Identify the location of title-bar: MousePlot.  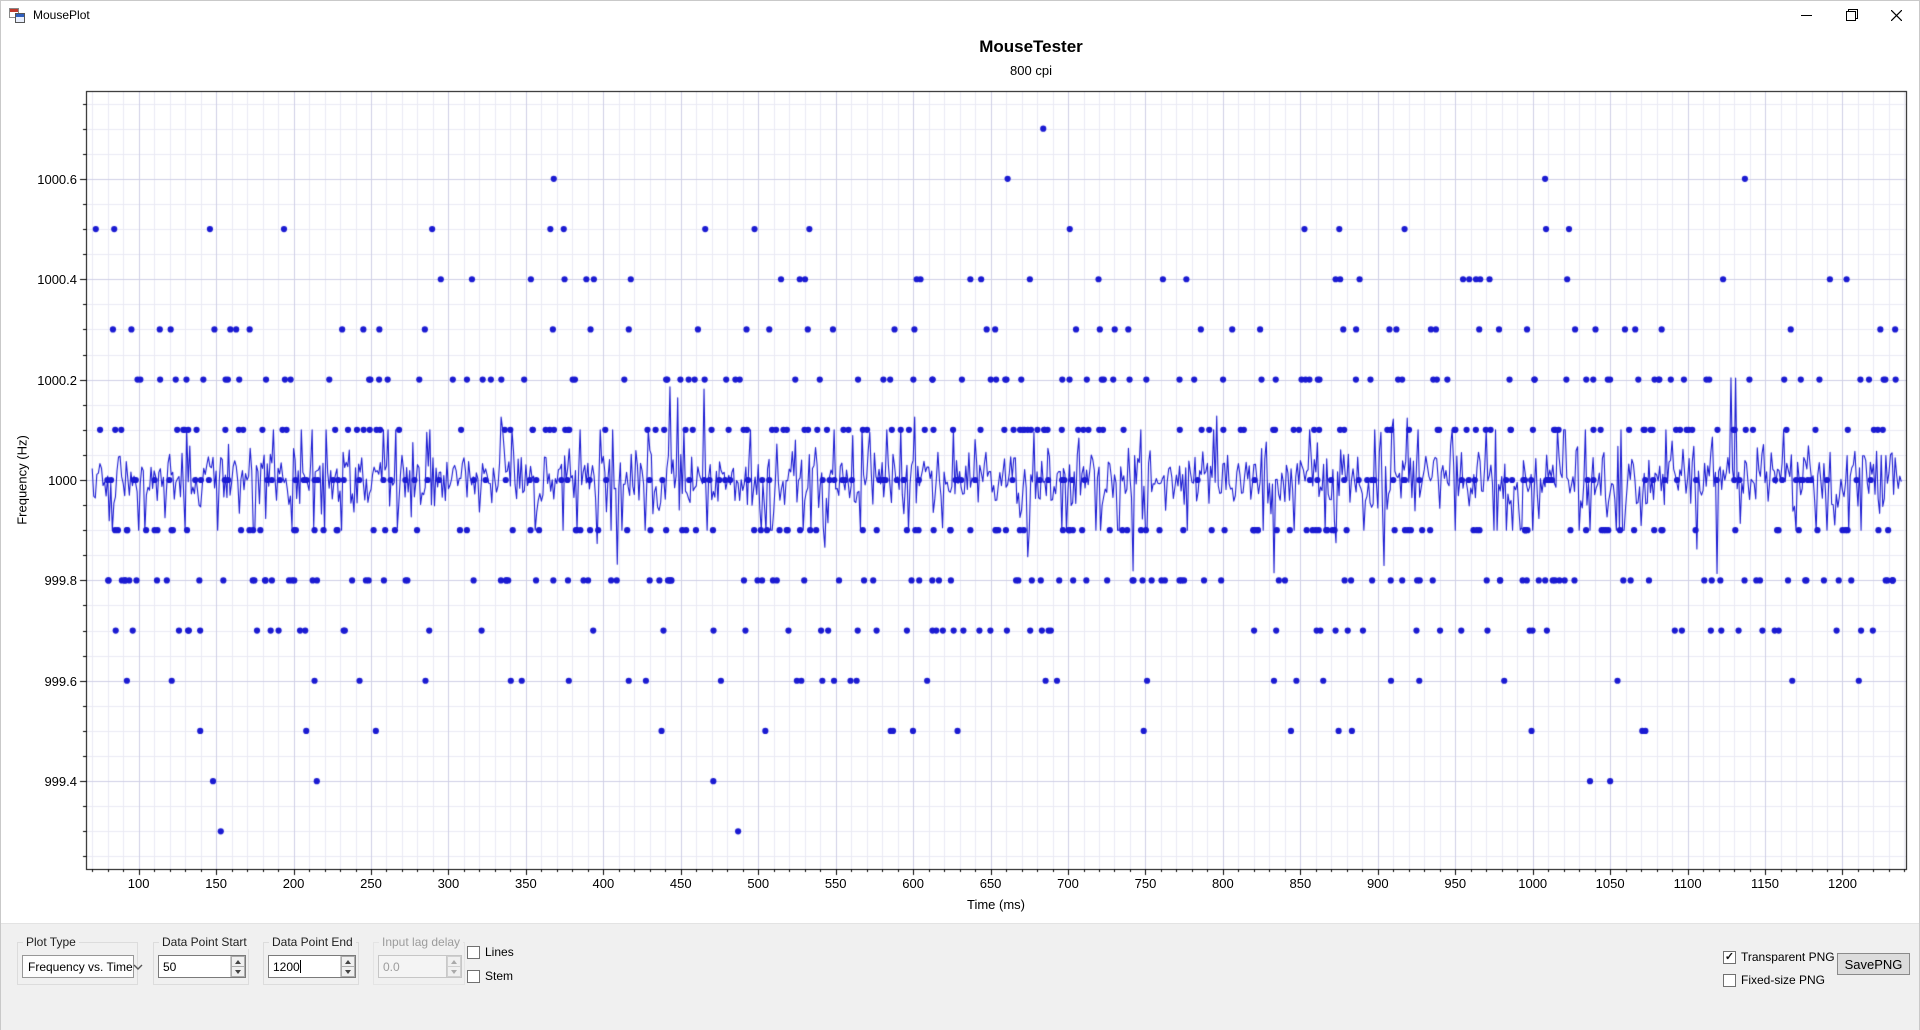
(960, 15).